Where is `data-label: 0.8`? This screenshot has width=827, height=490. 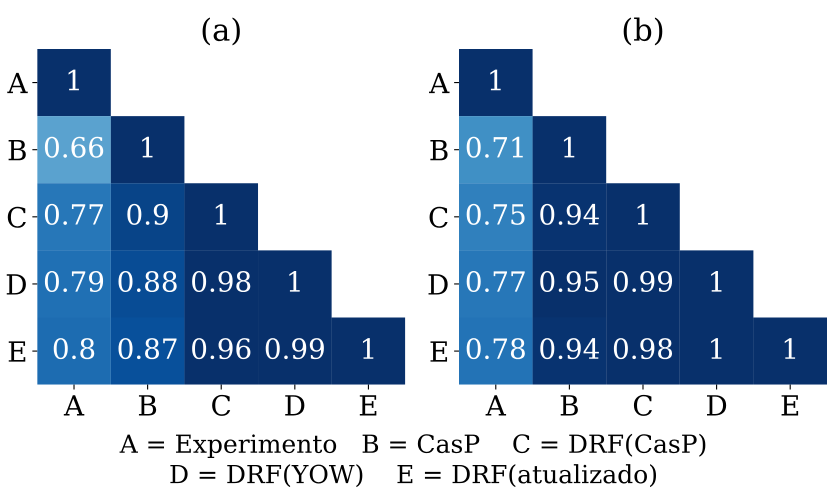 data-label: 0.8 is located at coordinates (74, 349).